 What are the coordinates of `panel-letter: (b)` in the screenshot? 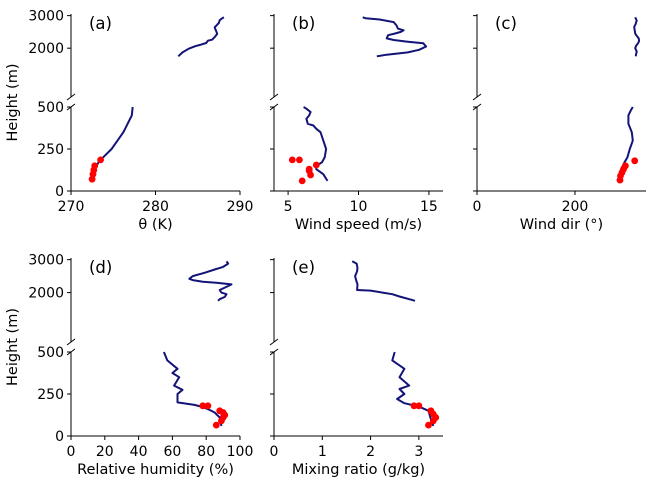 It's located at (303, 23).